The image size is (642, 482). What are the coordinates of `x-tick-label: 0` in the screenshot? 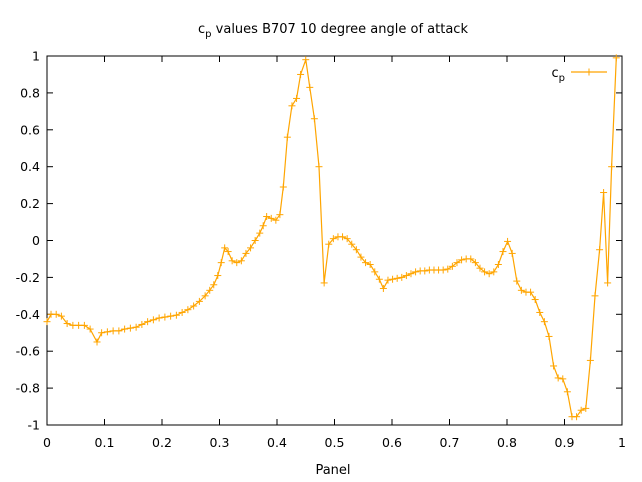 It's located at (47, 442).